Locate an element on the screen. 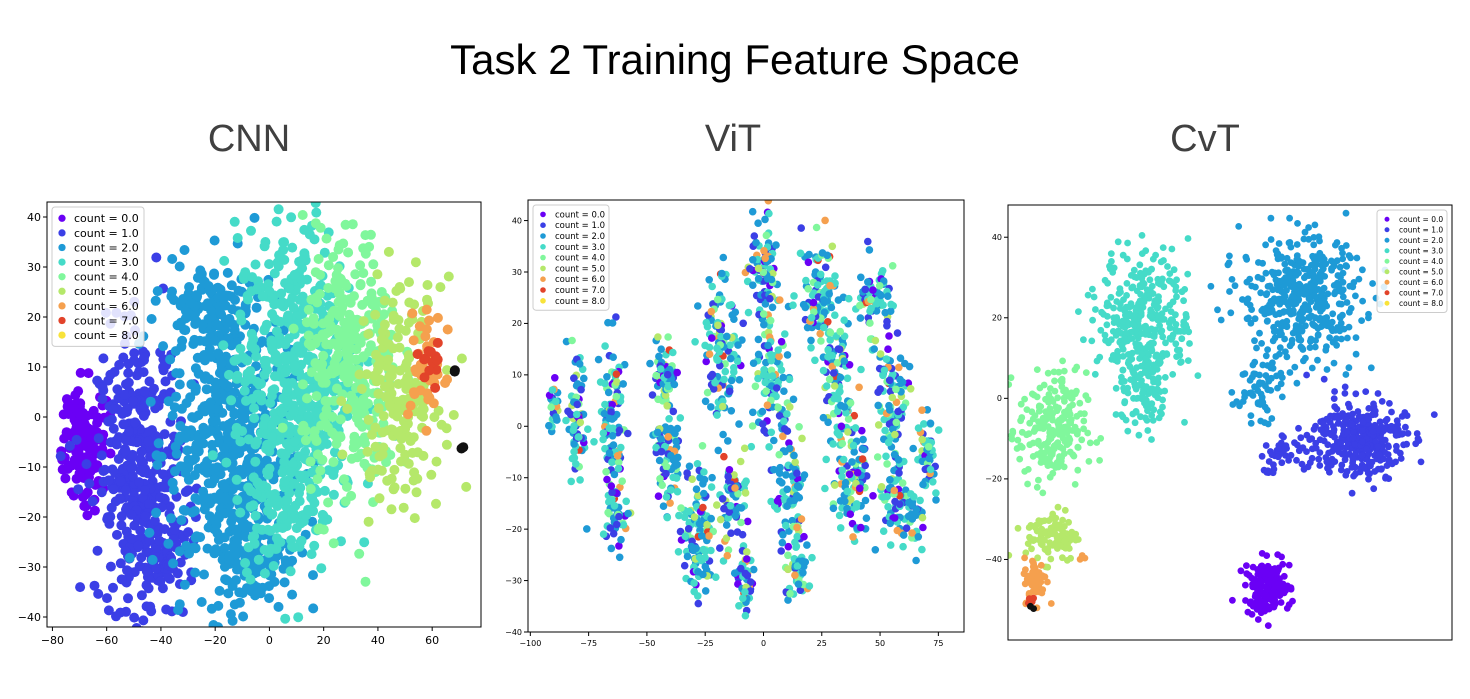 This screenshot has width=1470, height=699. legend-label: count = 2.0 is located at coordinates (580, 237).